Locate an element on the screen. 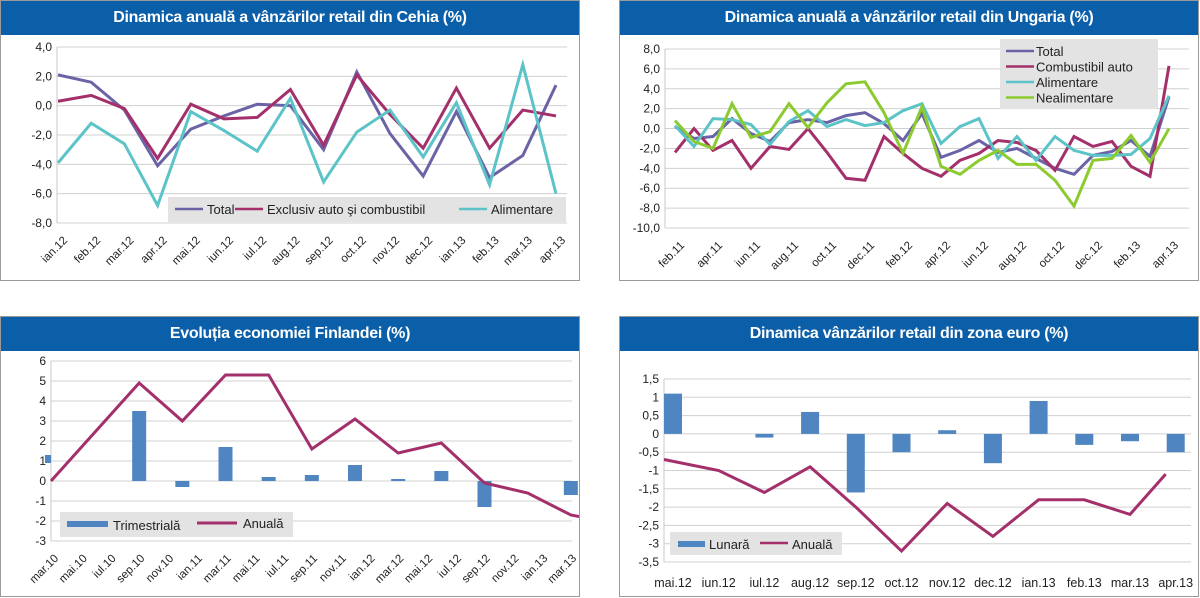 The image size is (1200, 598). x-tick-label: sep.10 is located at coordinates (131, 569).